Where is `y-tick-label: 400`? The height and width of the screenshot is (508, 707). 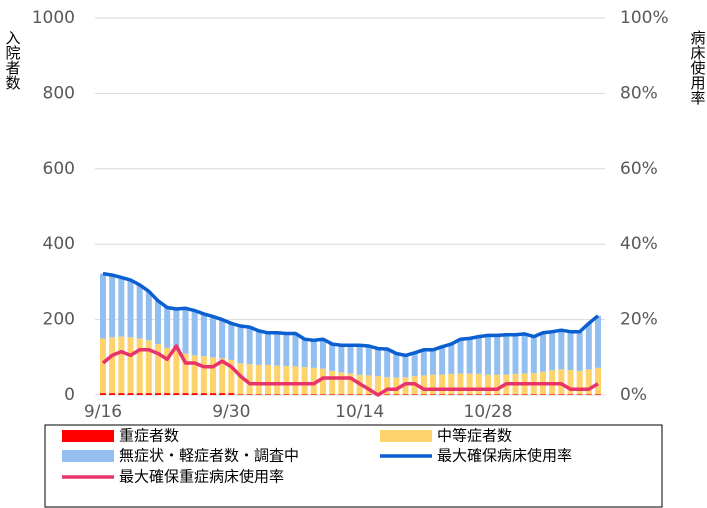 y-tick-label: 400 is located at coordinates (59, 244).